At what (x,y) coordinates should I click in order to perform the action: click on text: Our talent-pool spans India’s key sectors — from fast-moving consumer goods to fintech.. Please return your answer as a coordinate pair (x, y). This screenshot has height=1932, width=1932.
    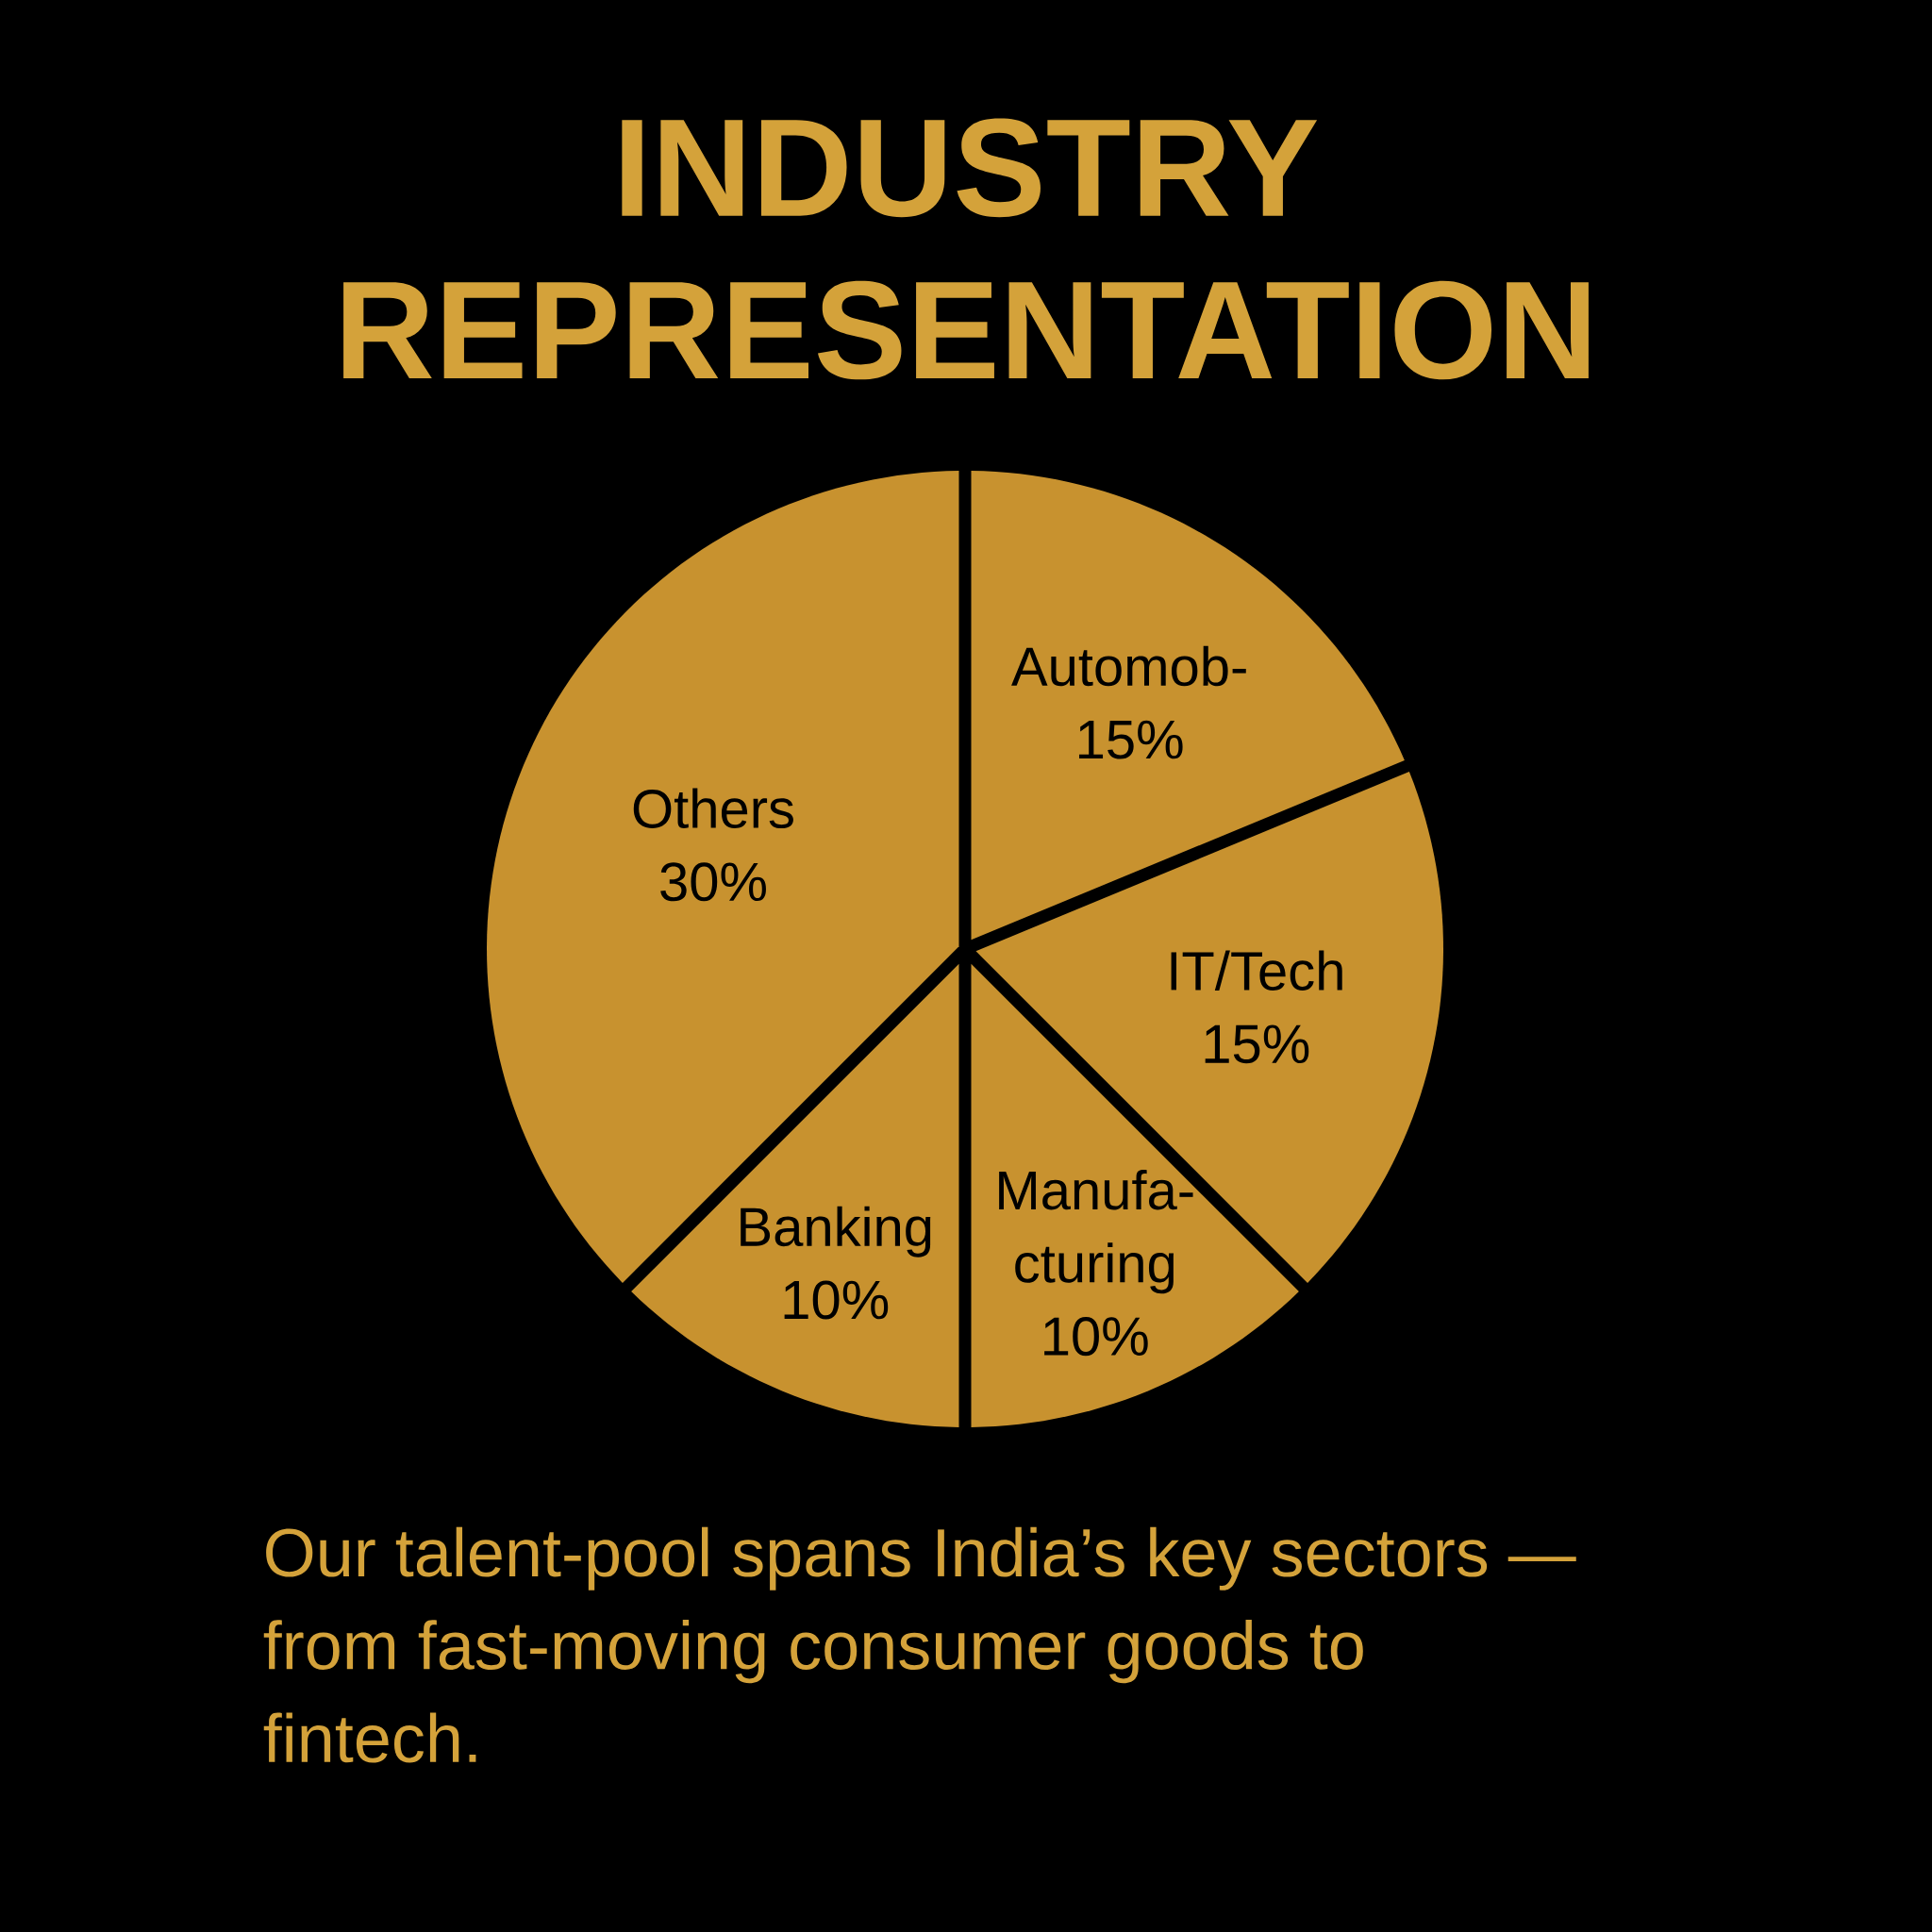
    Looking at the image, I should click on (920, 1645).